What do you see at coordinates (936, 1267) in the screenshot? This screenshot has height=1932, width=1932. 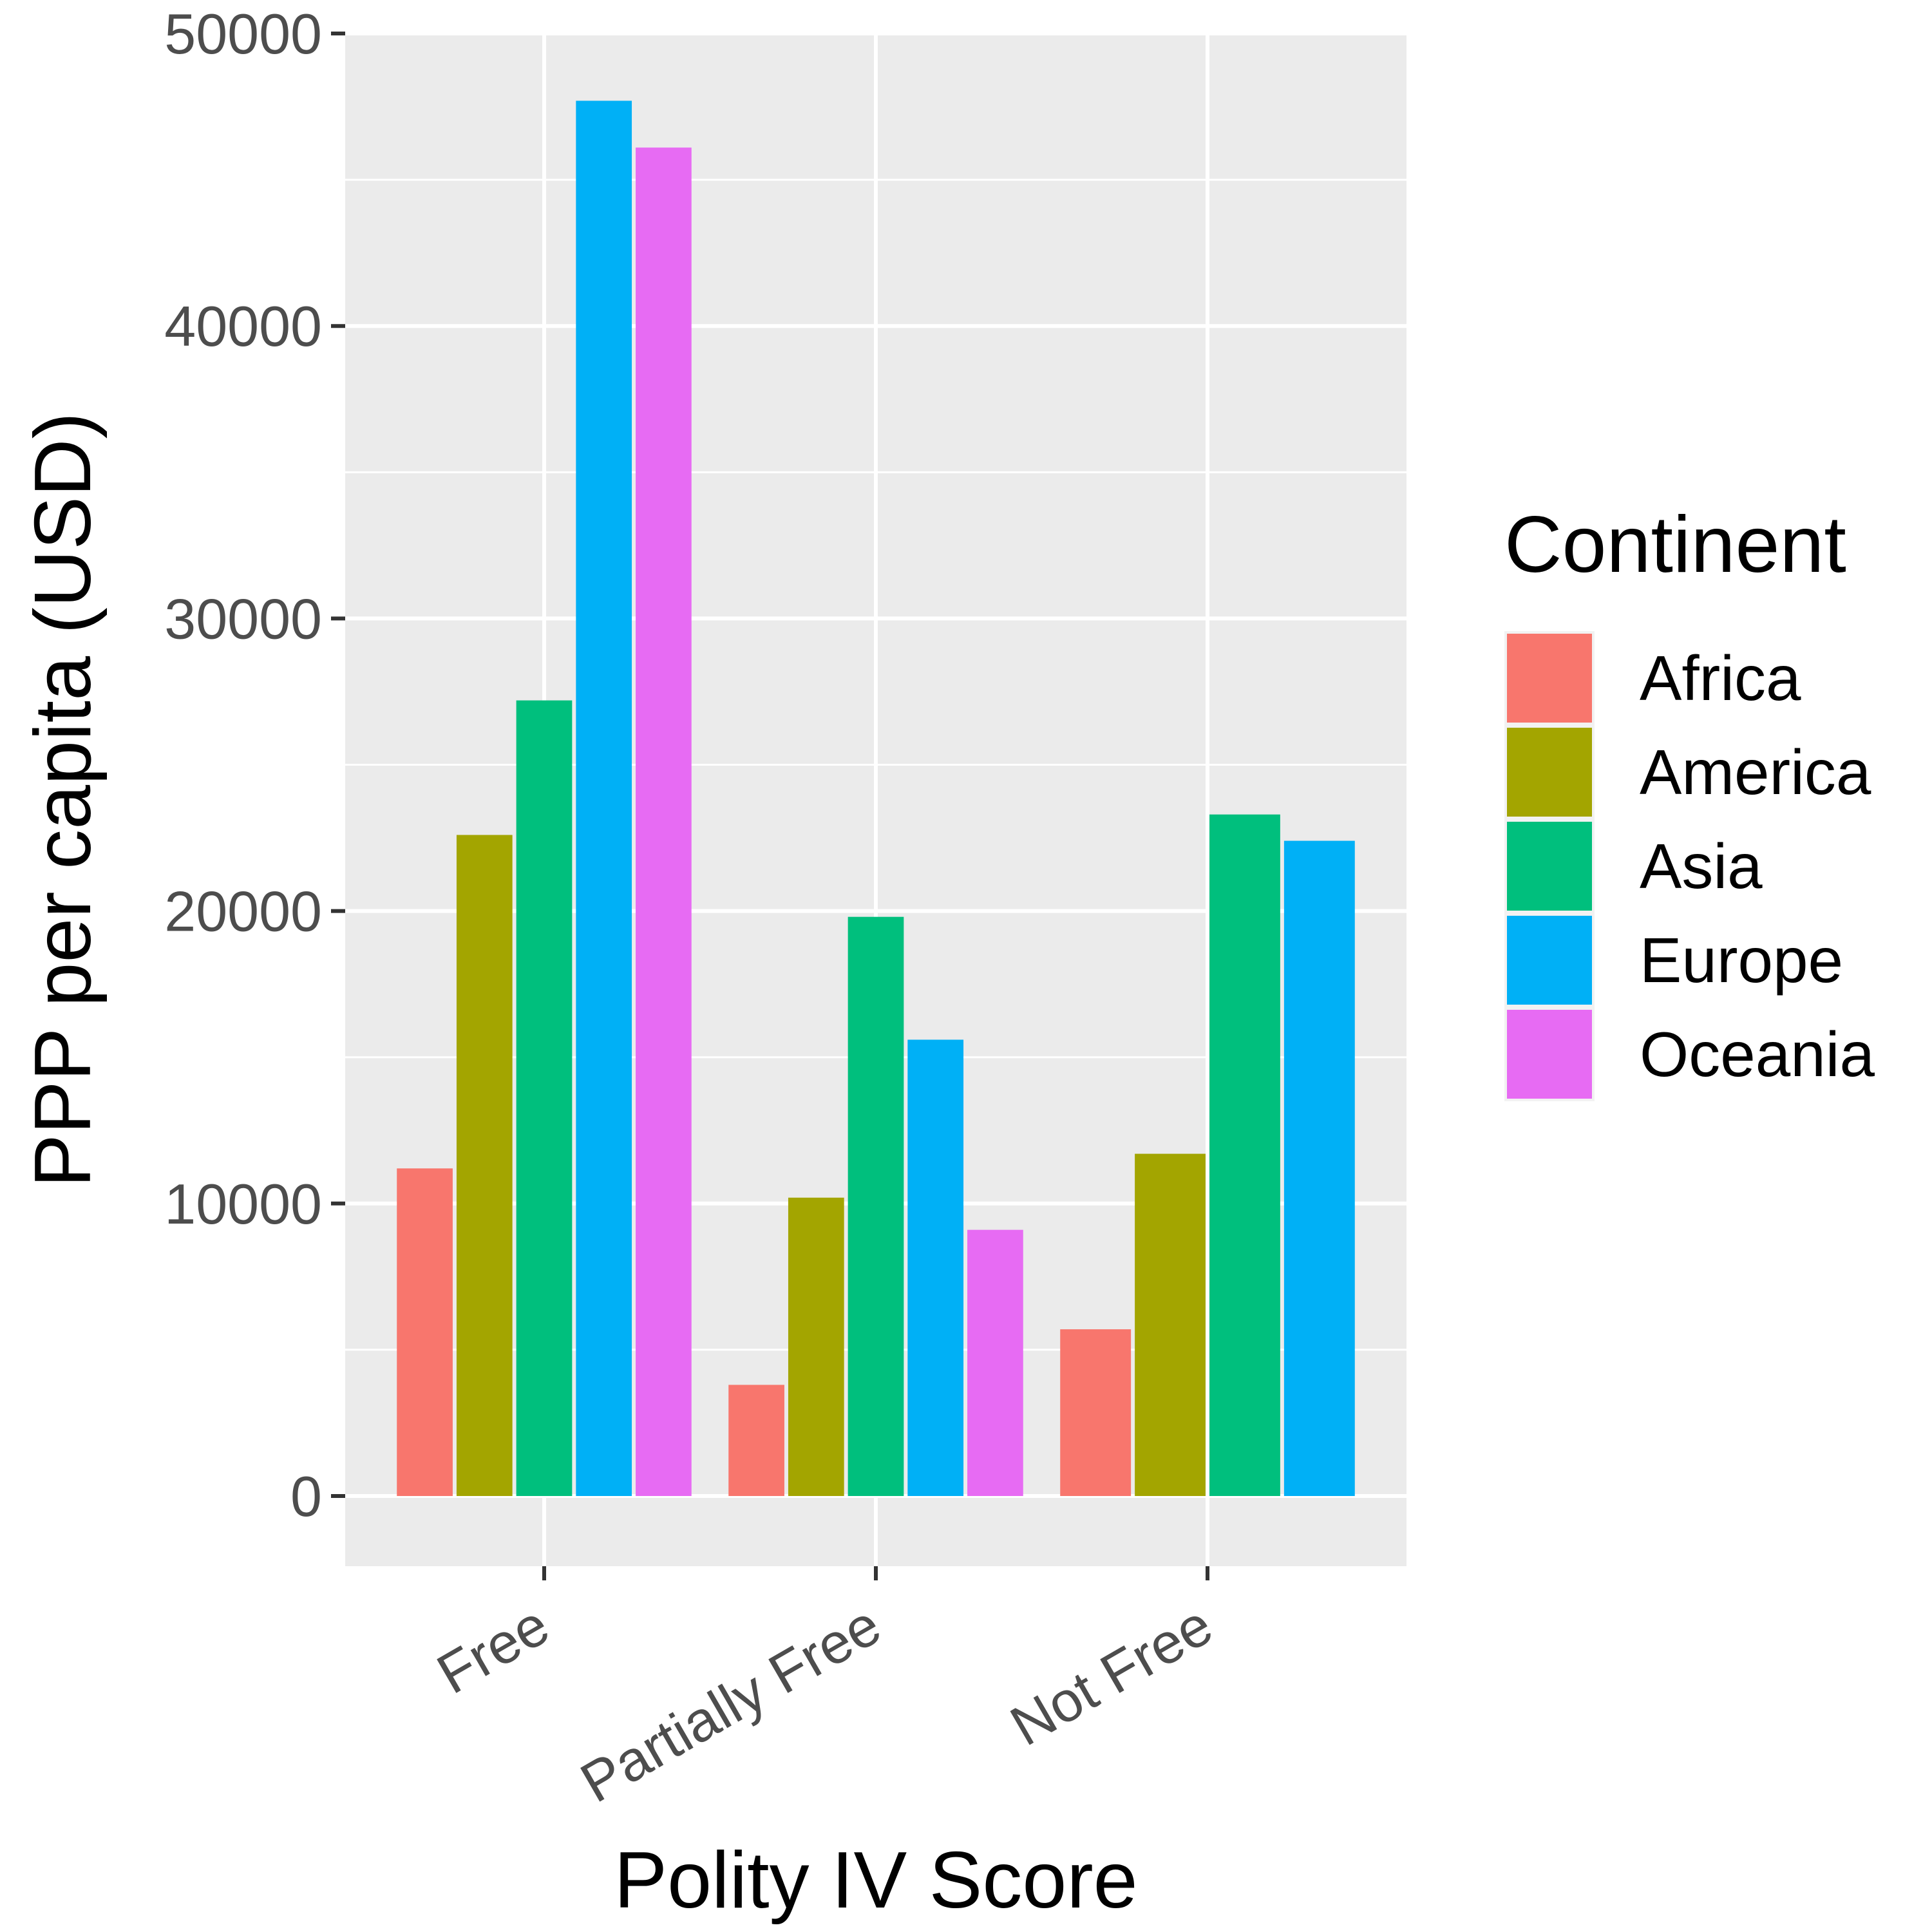 I see `bar-europe-partially-free` at bounding box center [936, 1267].